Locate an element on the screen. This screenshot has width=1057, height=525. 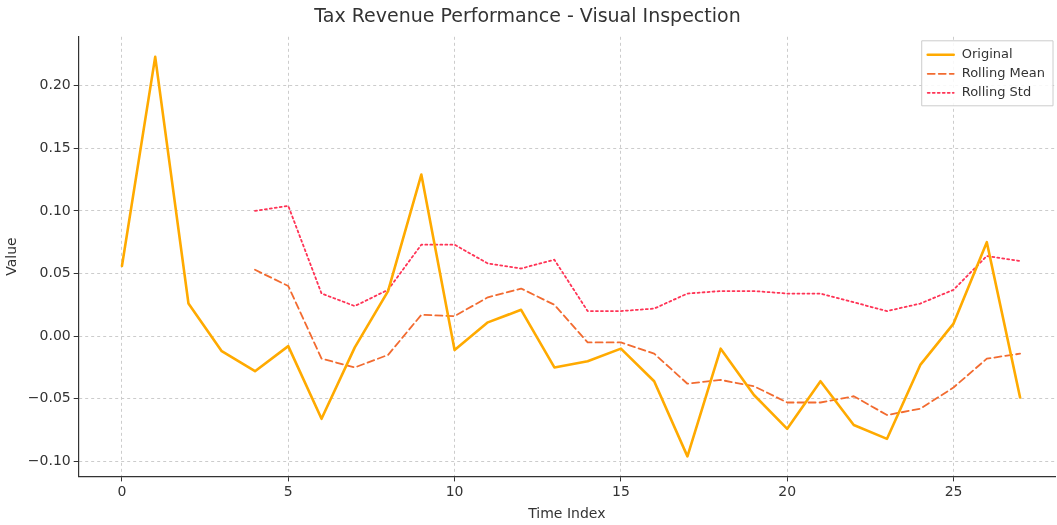
x-tick-label: 25 is located at coordinates (953, 491).